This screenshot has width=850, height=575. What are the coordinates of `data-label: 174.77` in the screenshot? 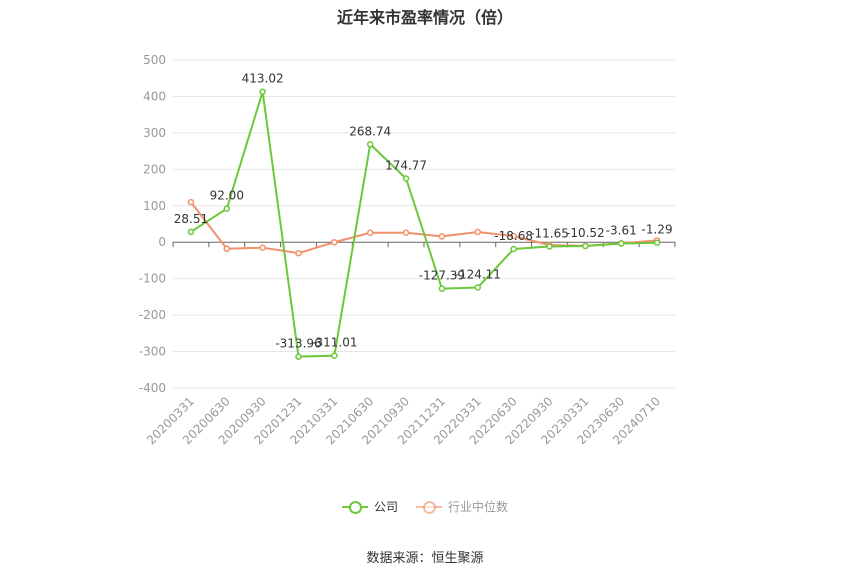 It's located at (406, 166).